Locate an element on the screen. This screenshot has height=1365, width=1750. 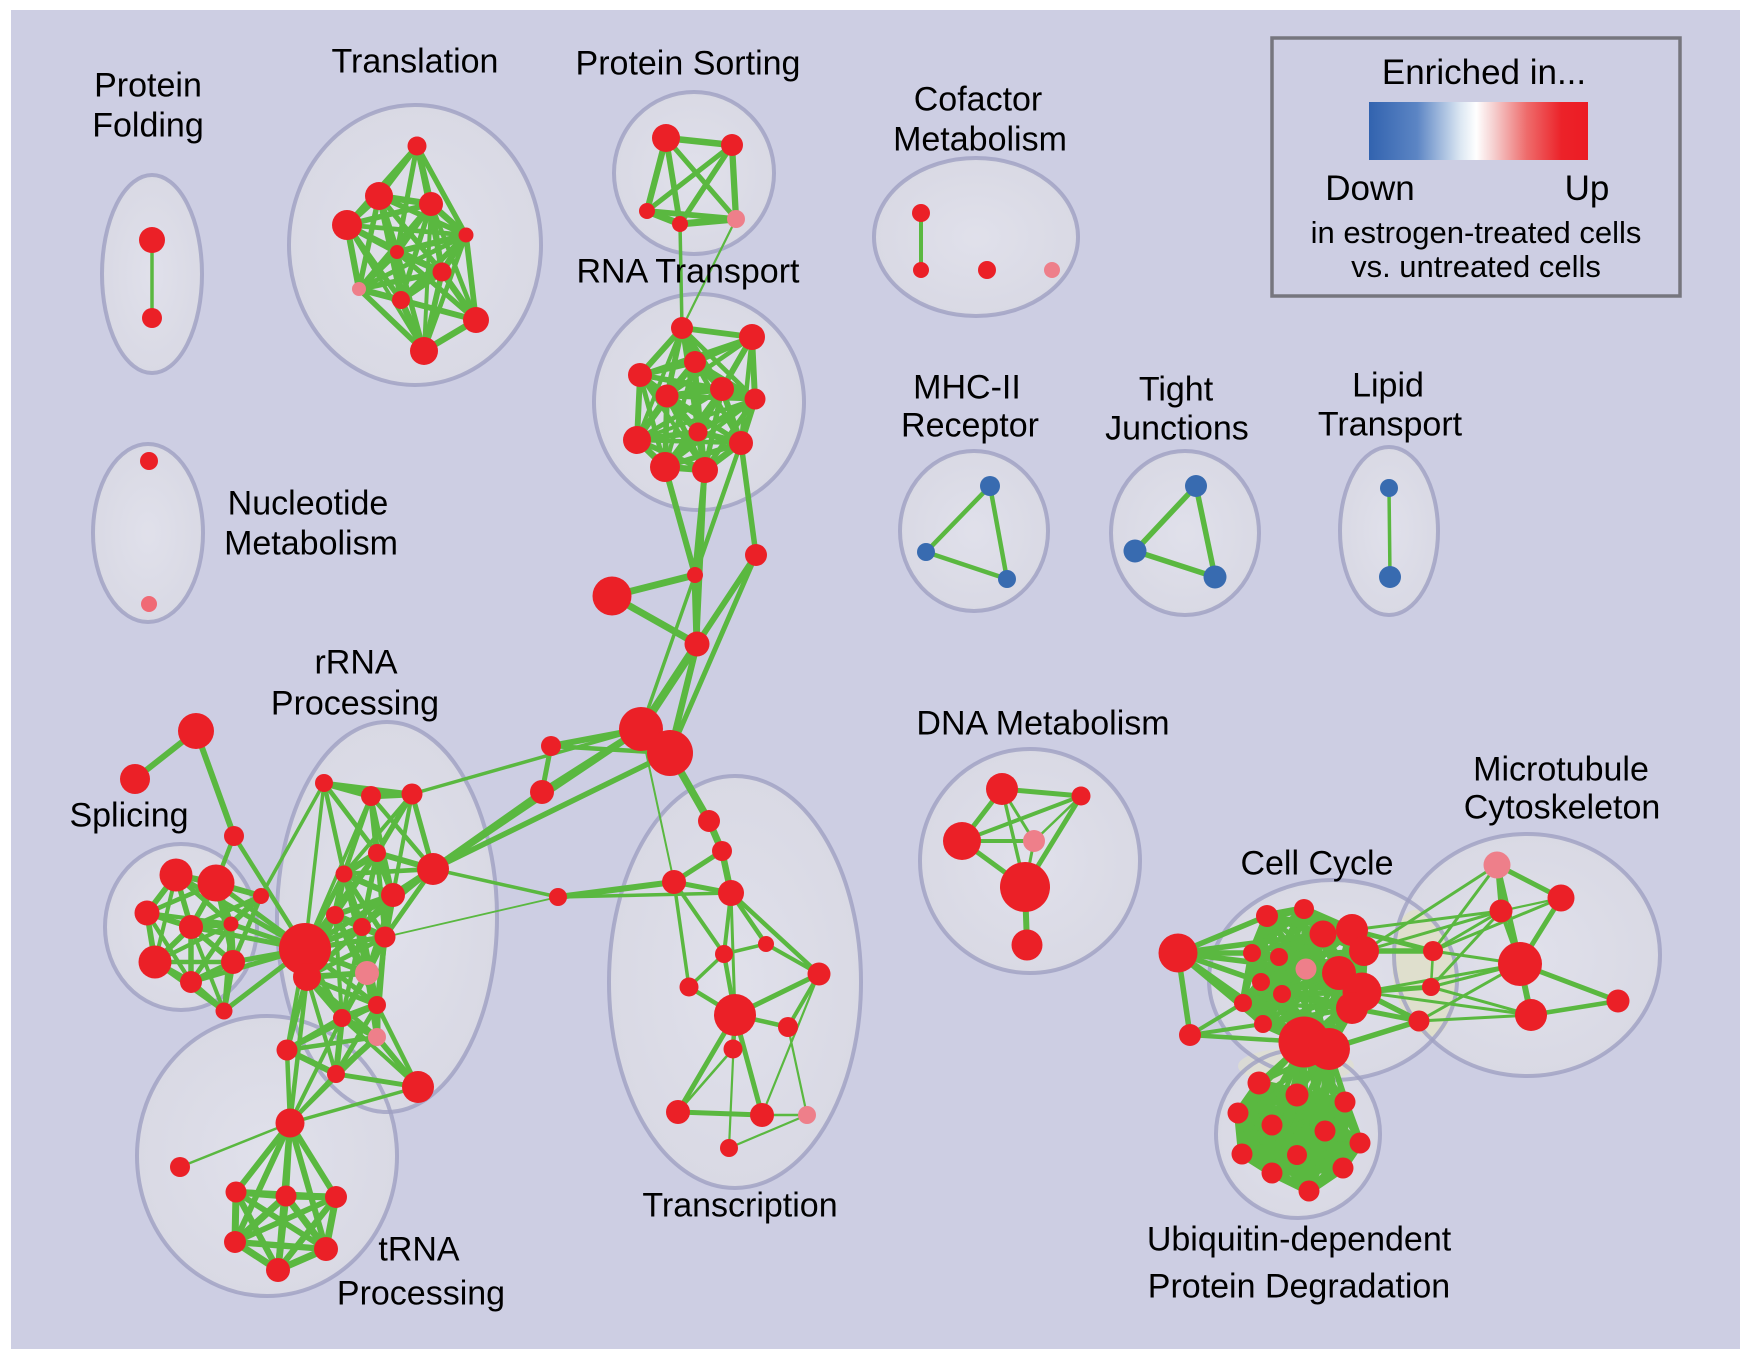
svg-text: Nucleotide is located at coordinates (308, 503).